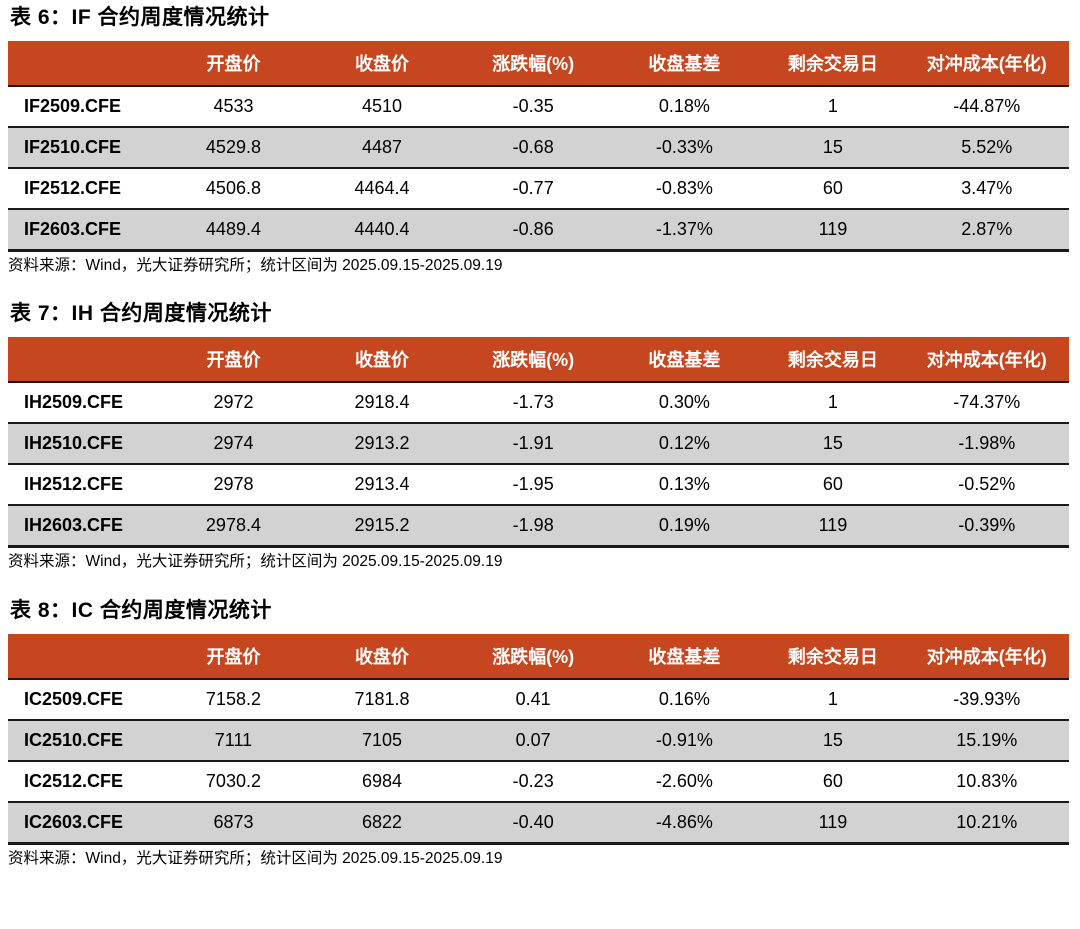 The height and width of the screenshot is (929, 1080). I want to click on contract-id-cell: IF2509.CFE, so click(85, 106).